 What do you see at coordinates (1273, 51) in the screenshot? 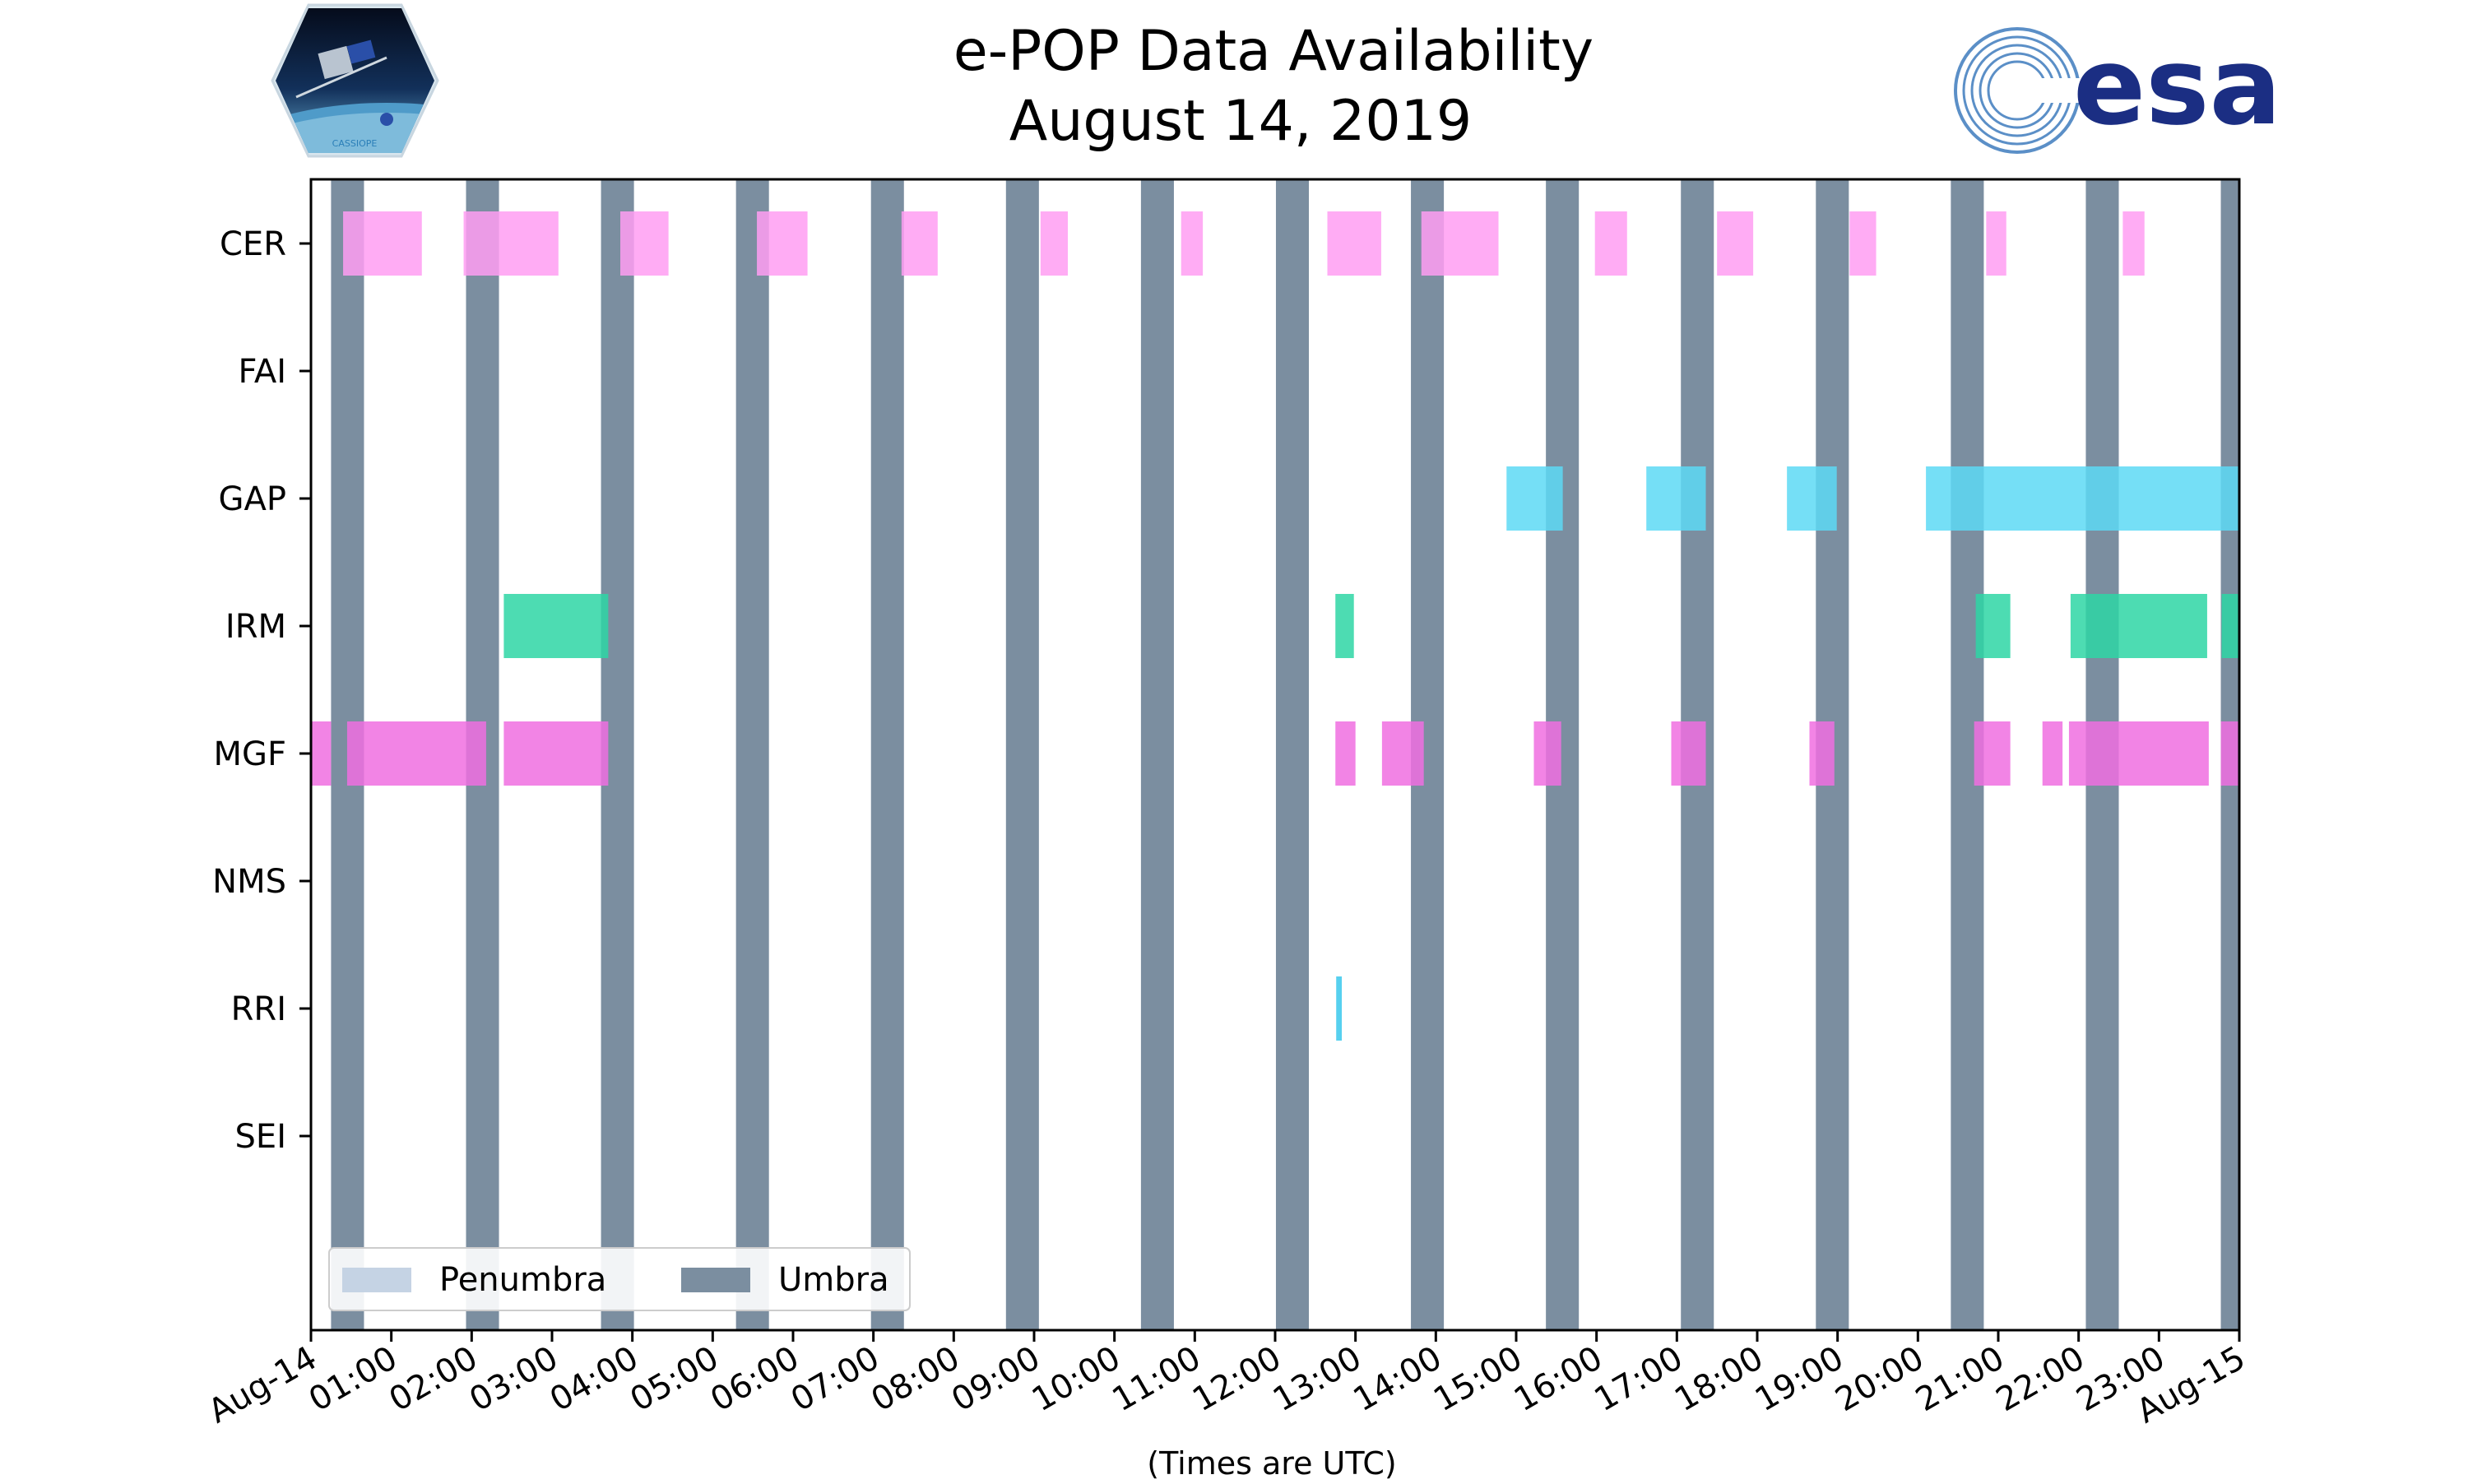
I see `chart-title-line-1: e-POP Data Availability` at bounding box center [1273, 51].